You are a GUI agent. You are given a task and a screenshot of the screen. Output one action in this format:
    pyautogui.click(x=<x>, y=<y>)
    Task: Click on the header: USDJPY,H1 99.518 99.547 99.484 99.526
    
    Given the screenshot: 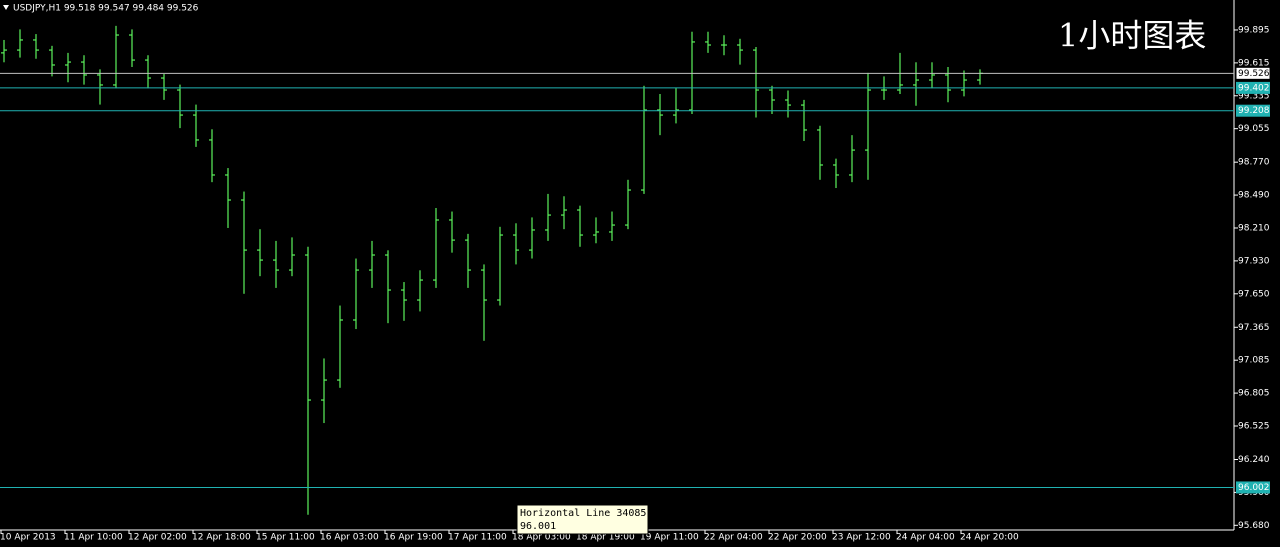 What is the action you would take?
    pyautogui.click(x=106, y=9)
    